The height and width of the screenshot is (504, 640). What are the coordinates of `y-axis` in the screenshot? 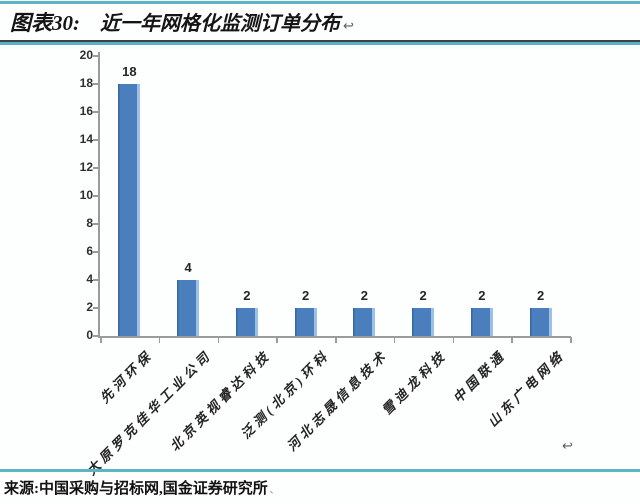 It's located at (99, 195).